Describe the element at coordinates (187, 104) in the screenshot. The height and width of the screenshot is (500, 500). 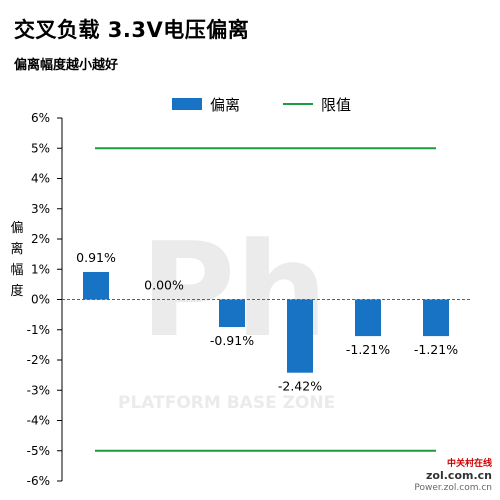
I see `legend-bar-swatch` at that location.